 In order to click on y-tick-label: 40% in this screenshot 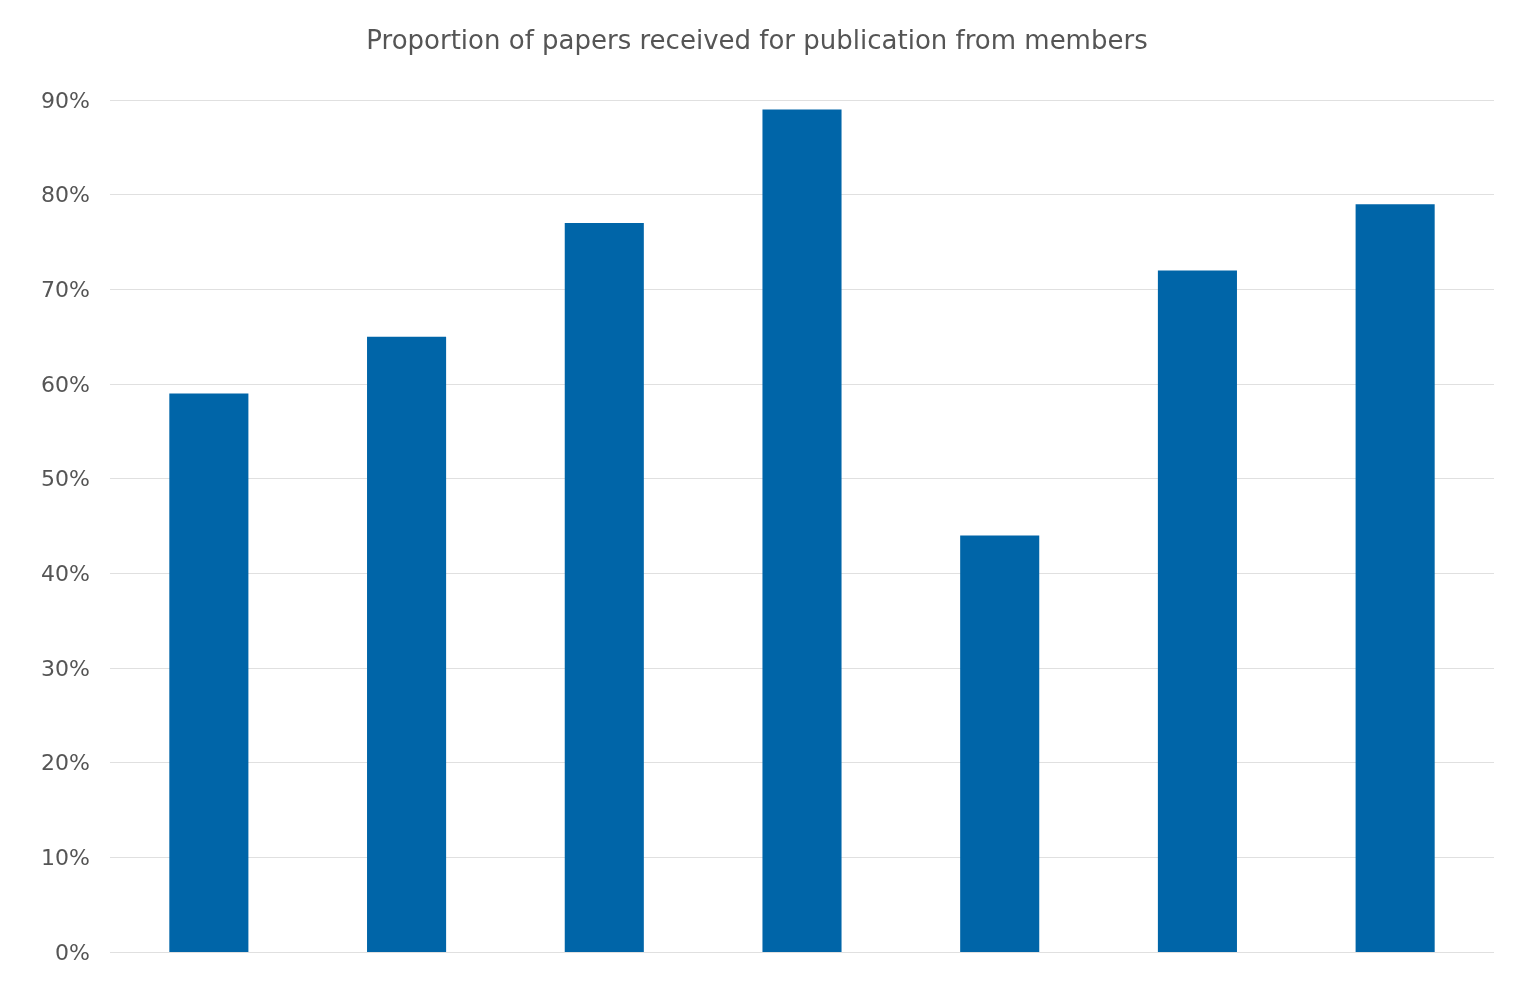, I will do `click(65, 573)`.